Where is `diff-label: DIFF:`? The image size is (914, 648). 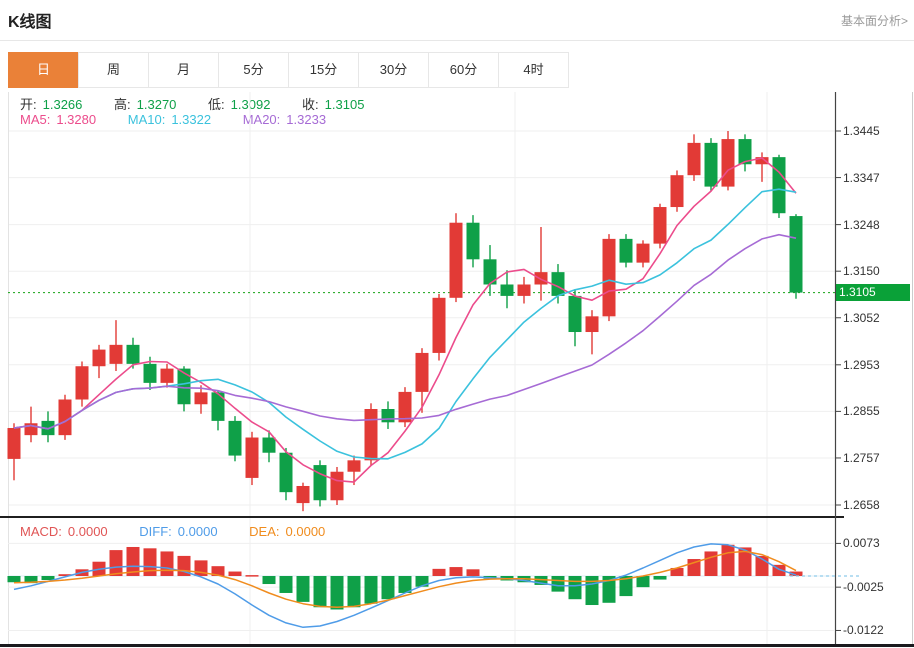 diff-label: DIFF: is located at coordinates (155, 531).